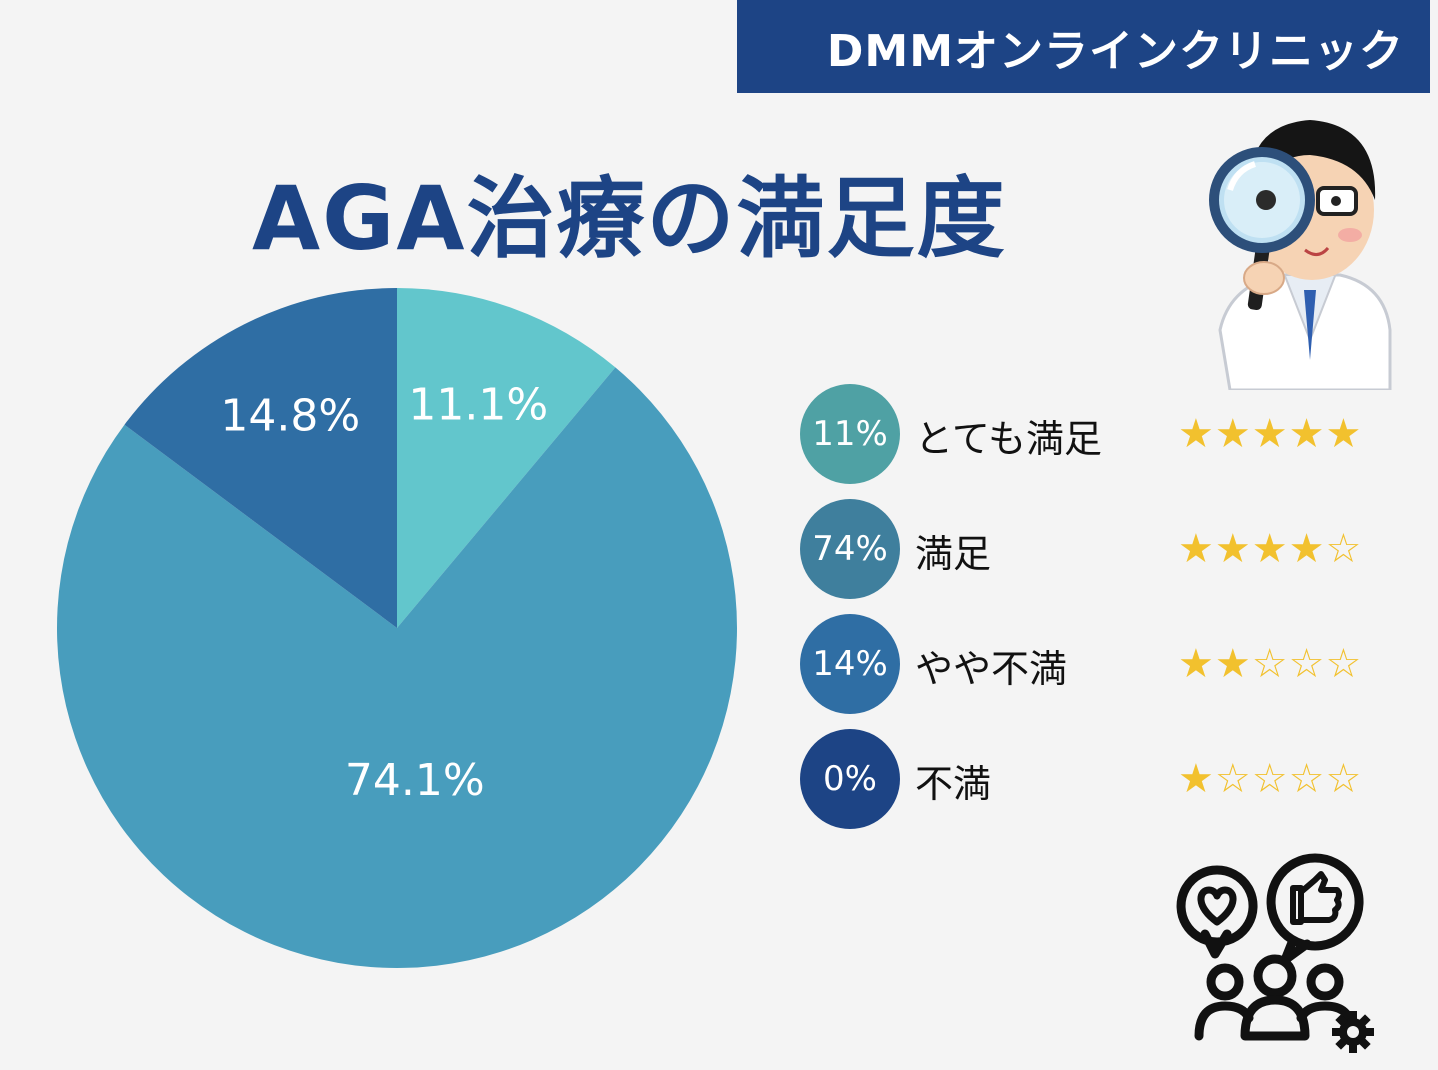  What do you see at coordinates (850, 549) in the screenshot?
I see `legend-percent-badge: 74%` at bounding box center [850, 549].